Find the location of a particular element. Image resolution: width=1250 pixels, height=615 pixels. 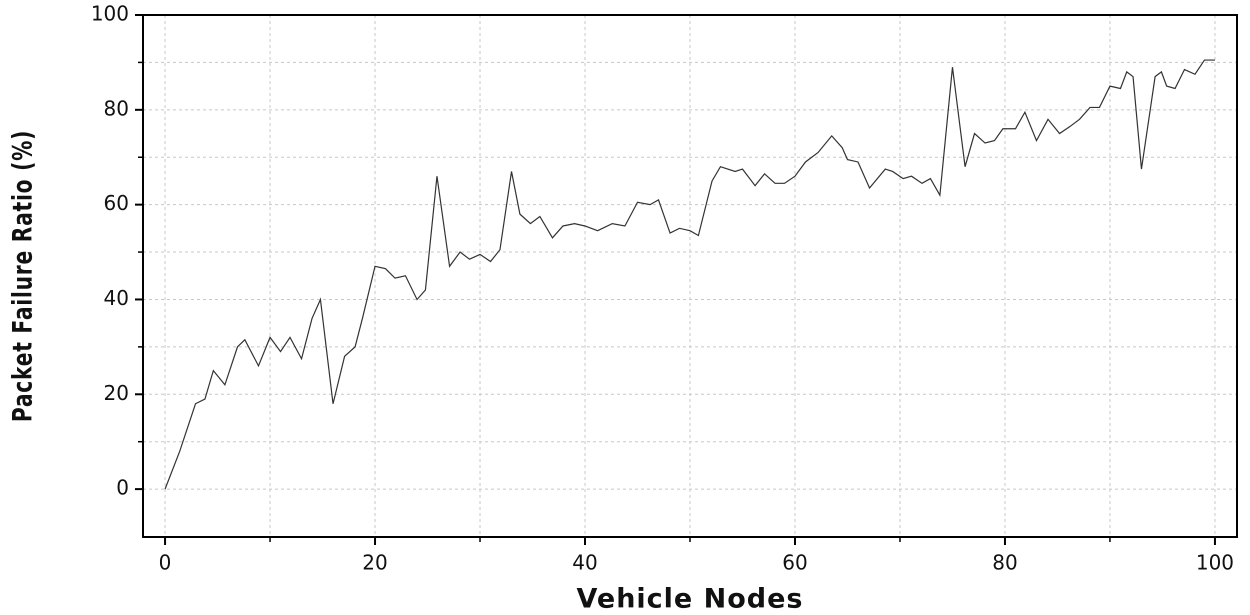

y-tick-label: 80 is located at coordinates (116, 108).